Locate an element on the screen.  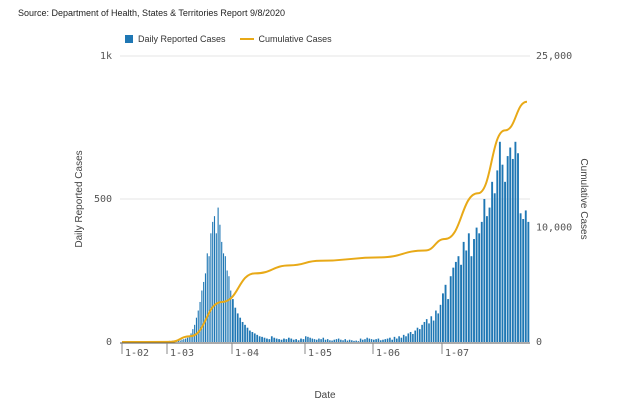
legend-swatch-cumulative is located at coordinates (246, 39).